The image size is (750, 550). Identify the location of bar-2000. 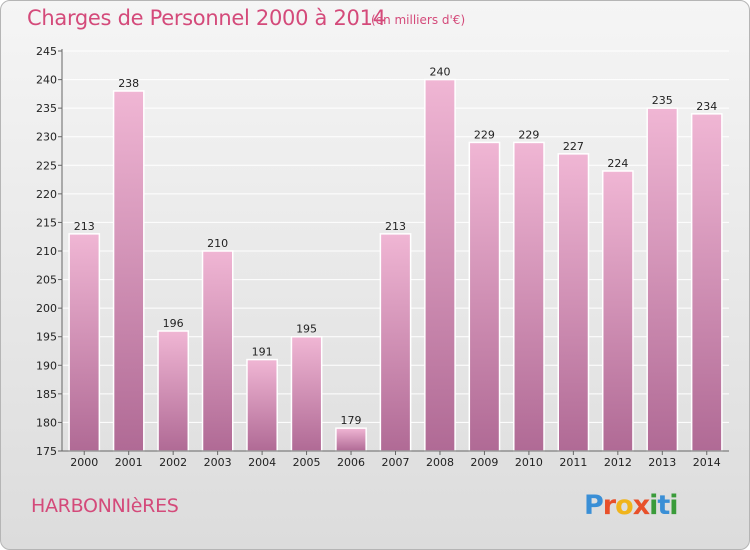
(84, 342).